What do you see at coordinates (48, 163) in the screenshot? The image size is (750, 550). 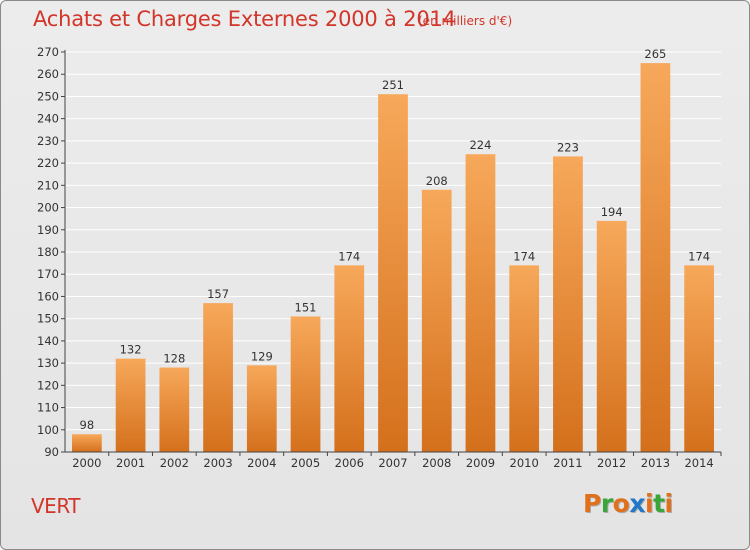 I see `y-tick-label: 220` at bounding box center [48, 163].